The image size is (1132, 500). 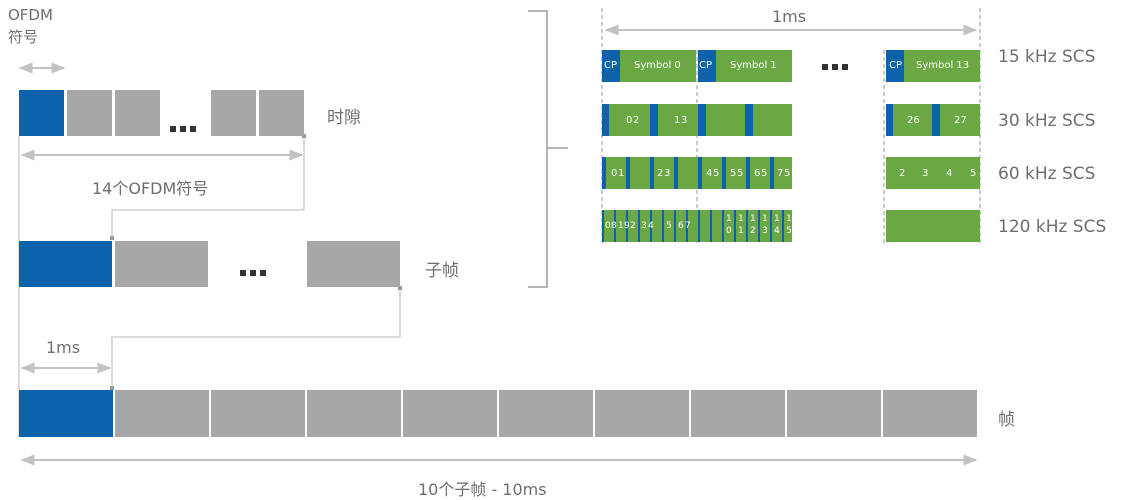 I want to click on subframe-ellipsis, so click(x=253, y=273).